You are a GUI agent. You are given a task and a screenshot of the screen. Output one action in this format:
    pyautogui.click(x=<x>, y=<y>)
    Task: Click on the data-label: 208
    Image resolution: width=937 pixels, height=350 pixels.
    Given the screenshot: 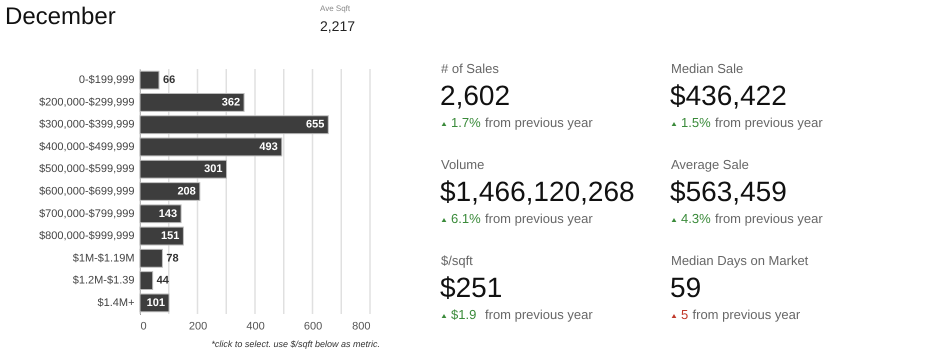 What is the action you would take?
    pyautogui.click(x=186, y=192)
    